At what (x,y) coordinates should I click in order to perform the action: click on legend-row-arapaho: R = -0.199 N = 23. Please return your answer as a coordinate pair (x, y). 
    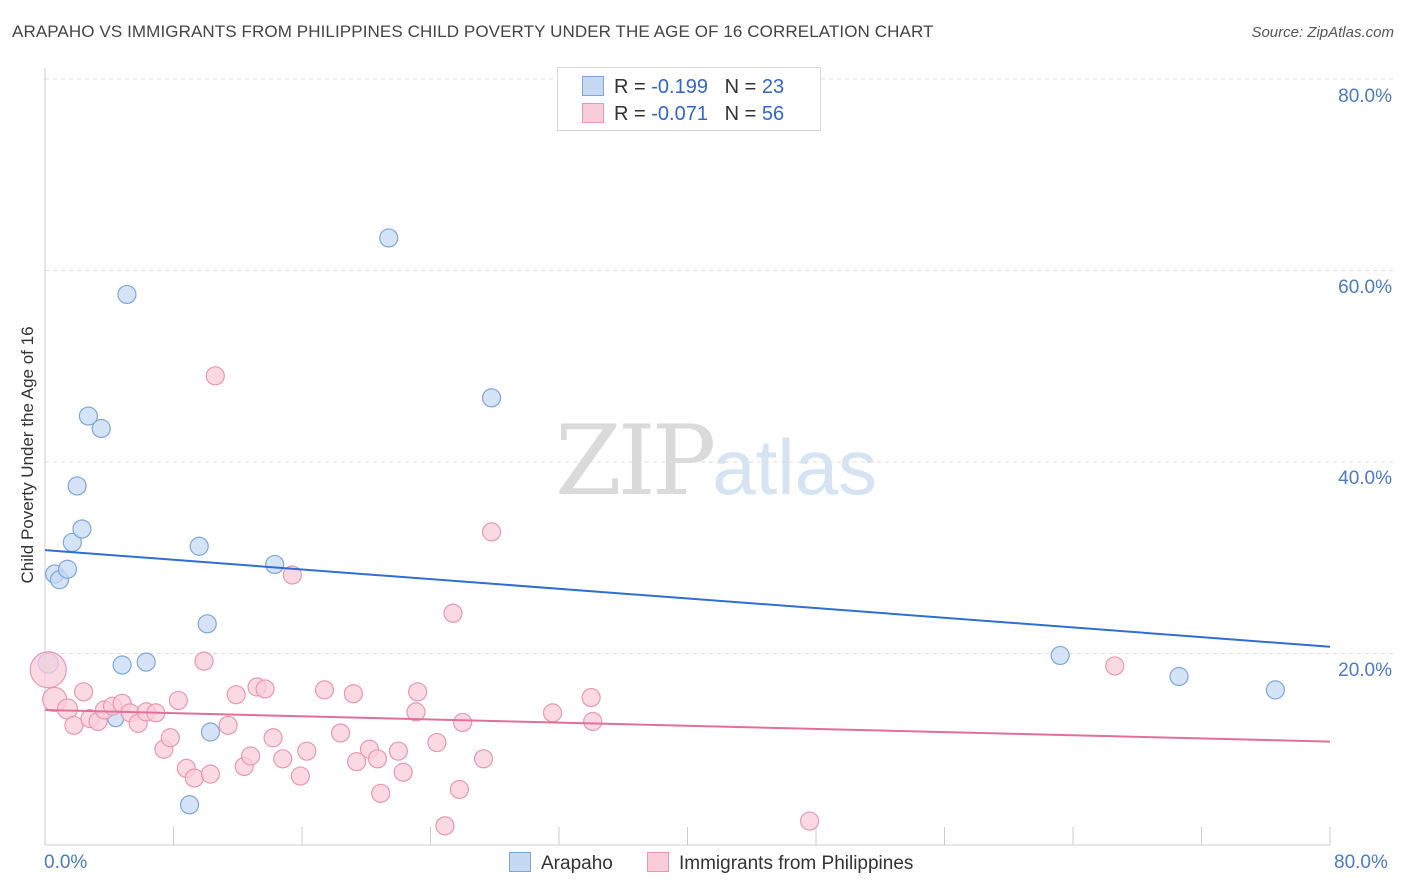
    Looking at the image, I should click on (683, 88).